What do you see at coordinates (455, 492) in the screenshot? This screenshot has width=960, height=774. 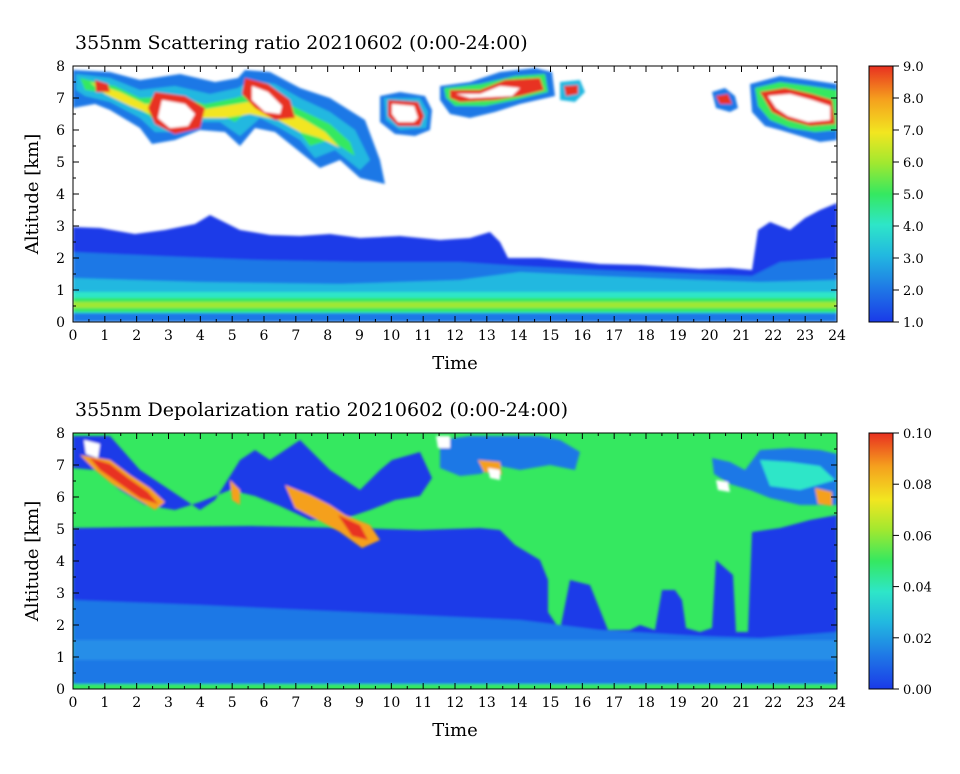 I see `upper-cloud-depol` at bounding box center [455, 492].